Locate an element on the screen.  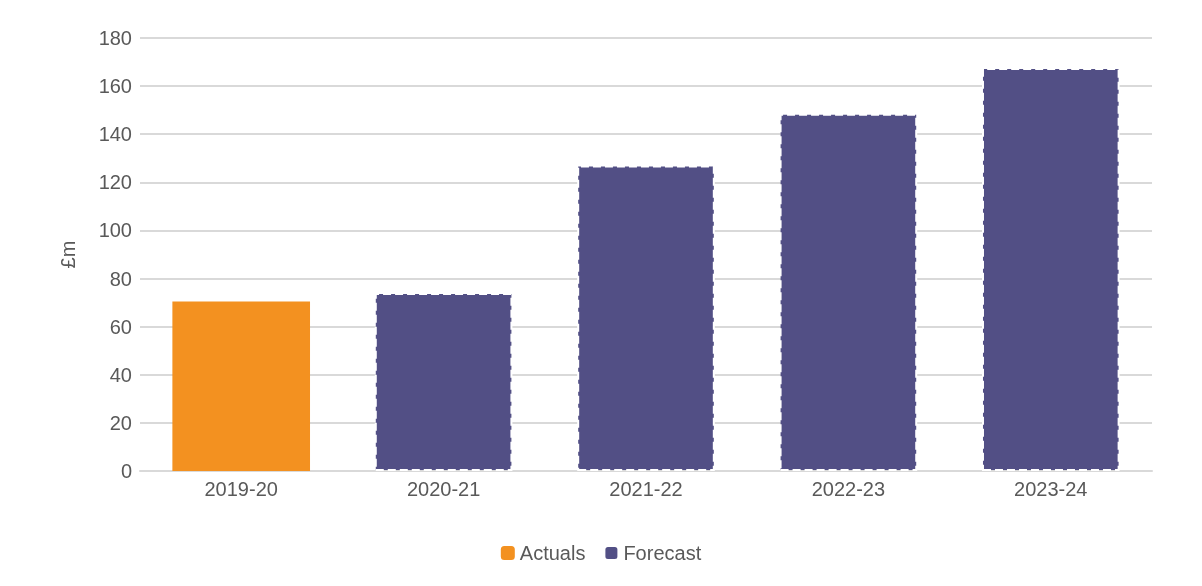
y-tick-label: 180 is located at coordinates (115, 38).